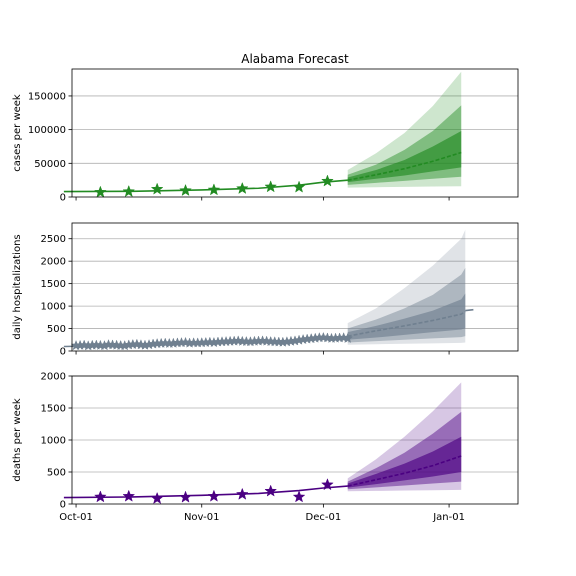  What do you see at coordinates (406, 323) in the screenshot?
I see `forecast-median-hospitalizations` at bounding box center [406, 323].